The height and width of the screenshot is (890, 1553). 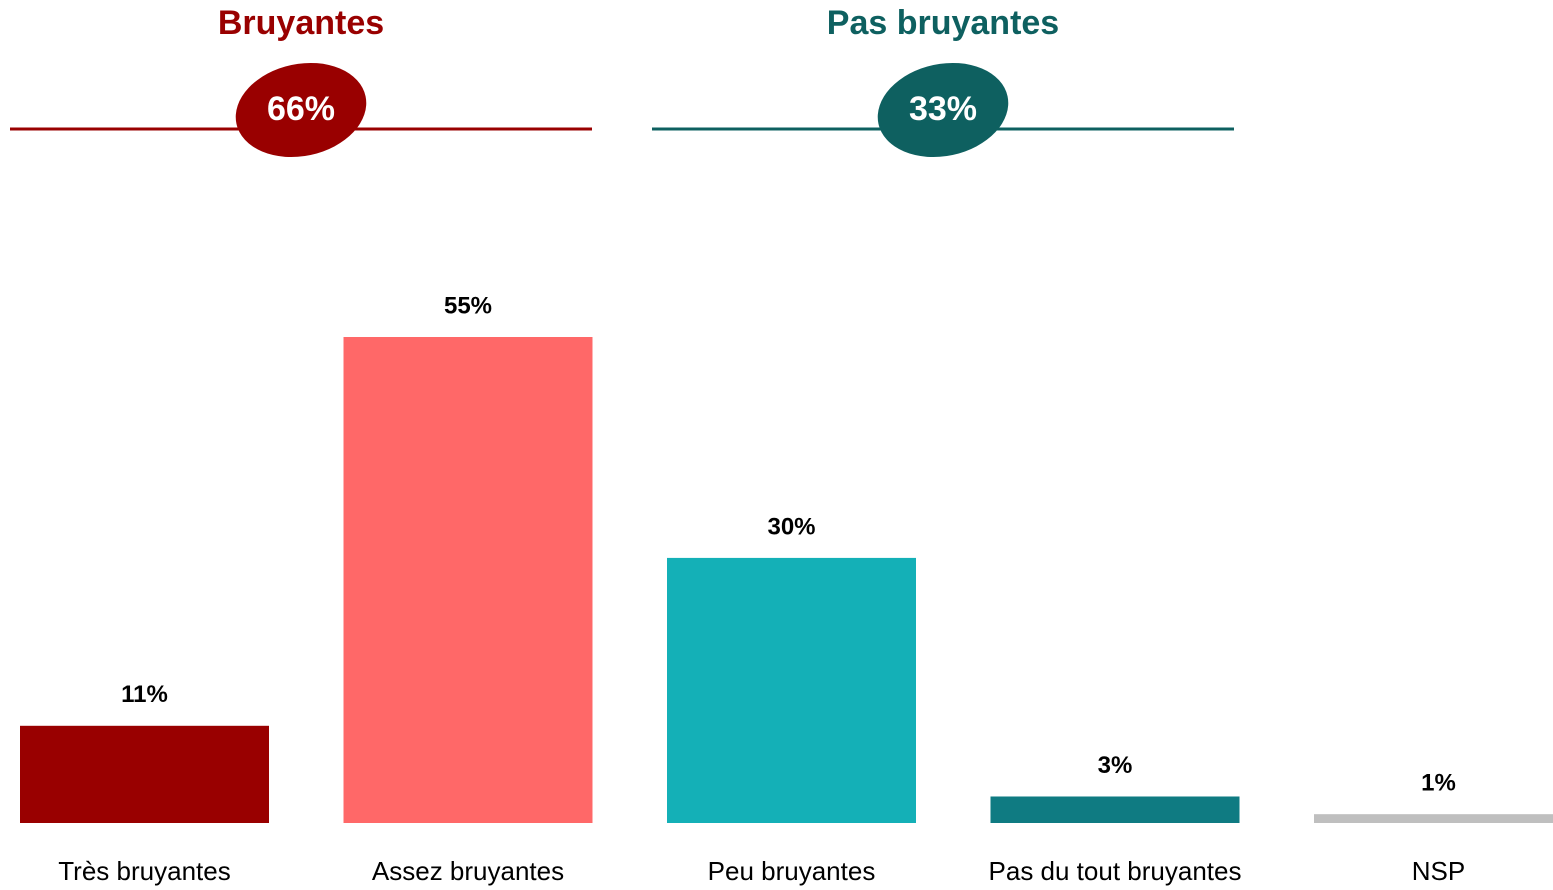 I want to click on group-title: Bruyantes, so click(x=301, y=23).